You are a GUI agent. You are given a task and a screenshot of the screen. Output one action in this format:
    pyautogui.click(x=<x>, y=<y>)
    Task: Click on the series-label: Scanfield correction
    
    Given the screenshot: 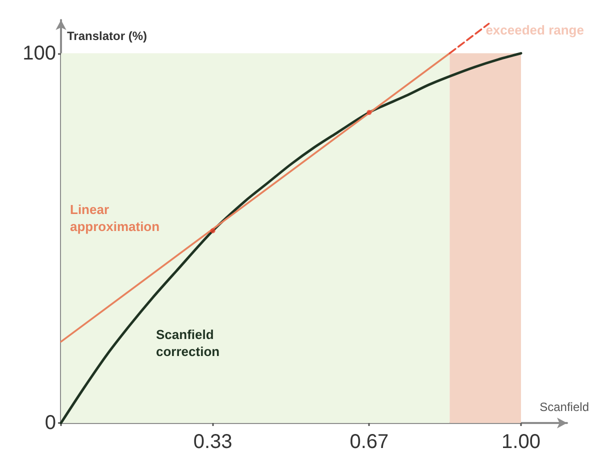 What is the action you would take?
    pyautogui.click(x=188, y=343)
    